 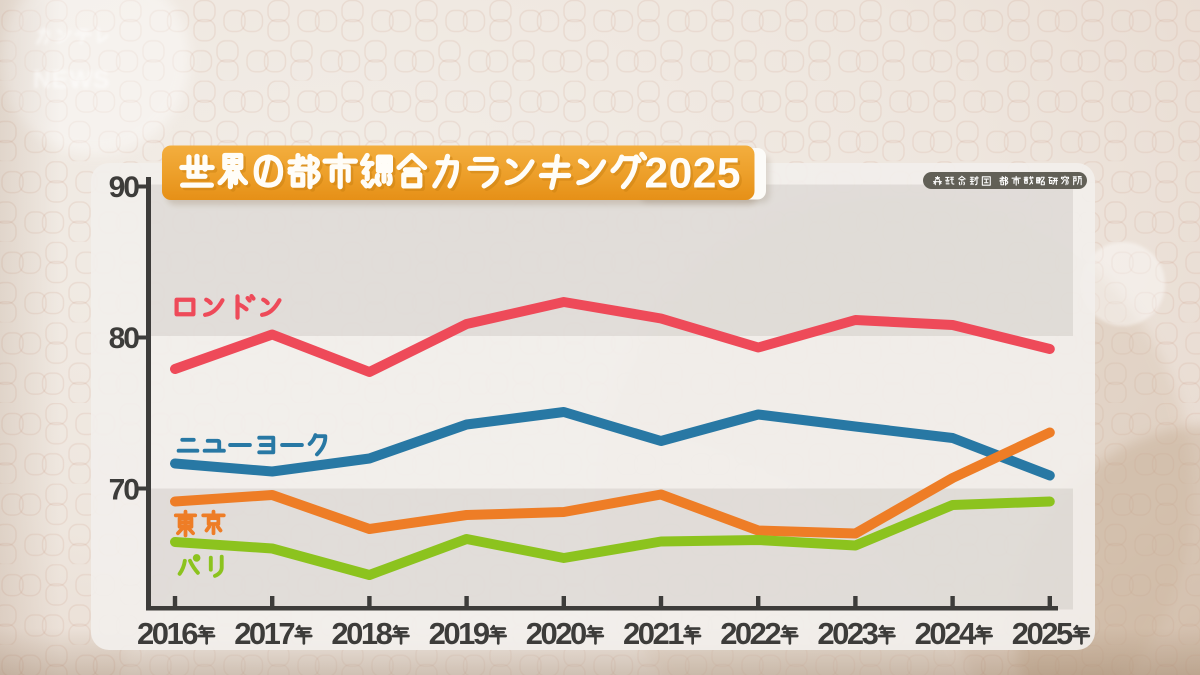 What do you see at coordinates (264, 633) in the screenshot?
I see `svg-text: 2017` at bounding box center [264, 633].